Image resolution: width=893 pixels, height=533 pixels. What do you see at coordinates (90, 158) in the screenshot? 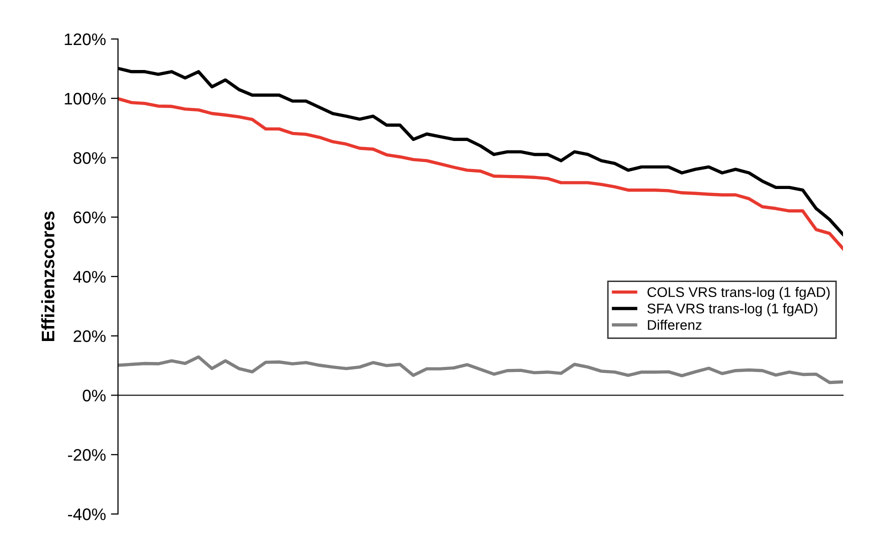
I see `y-tick-label: 80%` at bounding box center [90, 158].